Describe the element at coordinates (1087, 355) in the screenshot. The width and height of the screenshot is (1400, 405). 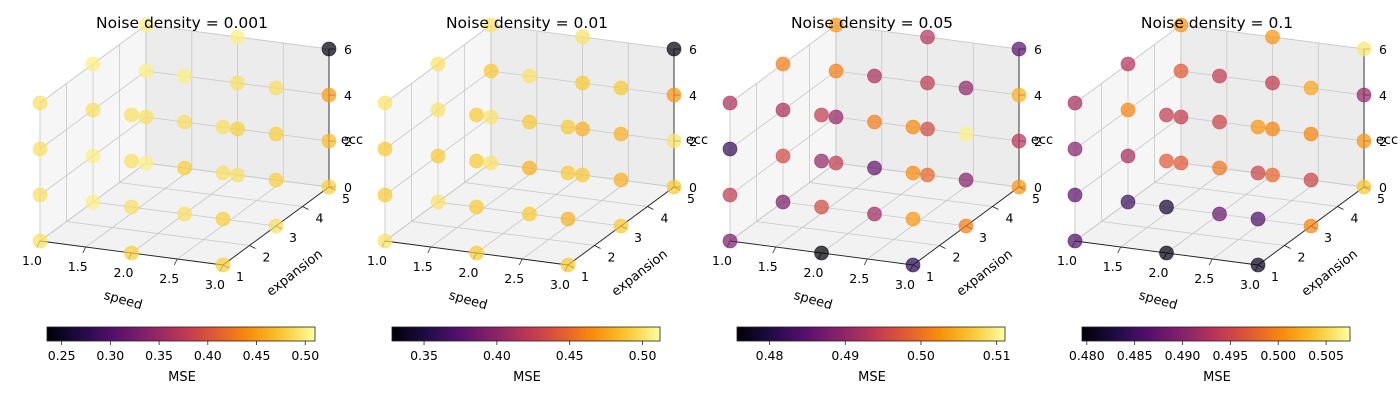
I see `colorbar-tick-label: 0.480` at that location.